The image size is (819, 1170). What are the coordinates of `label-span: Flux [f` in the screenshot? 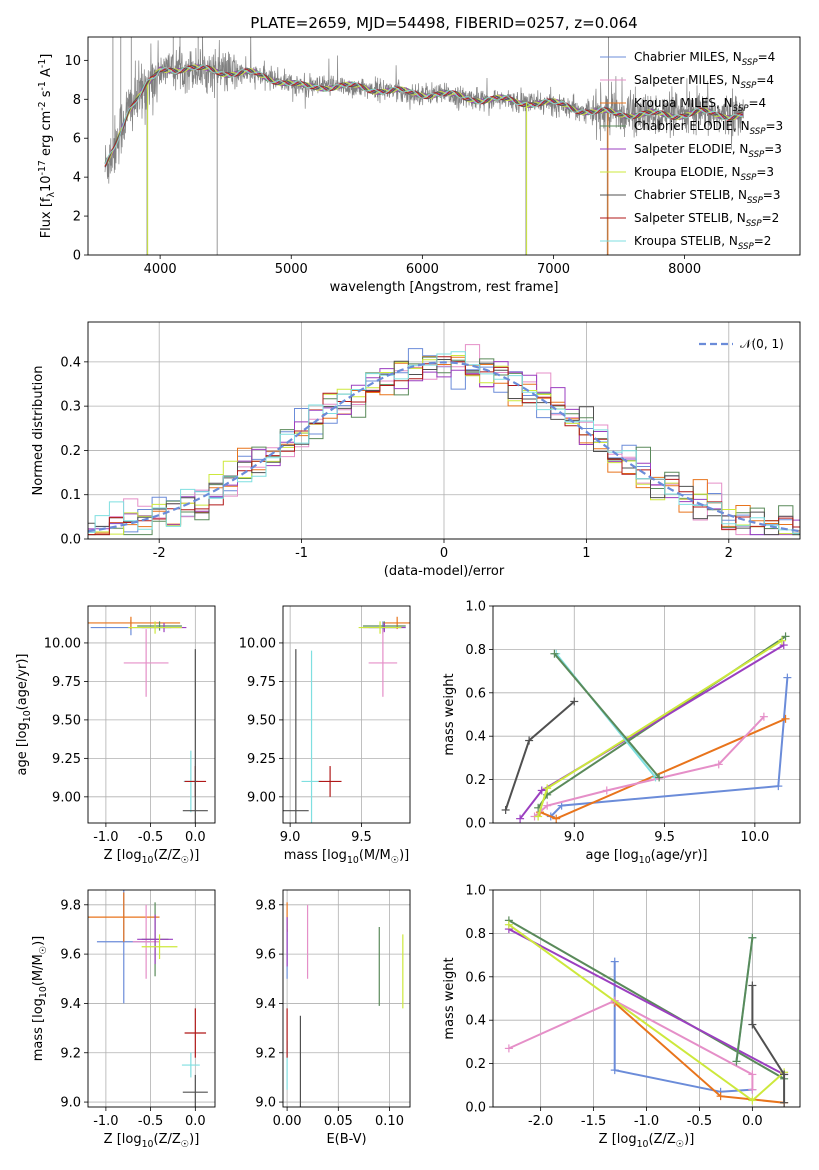 It's located at (46, 217).